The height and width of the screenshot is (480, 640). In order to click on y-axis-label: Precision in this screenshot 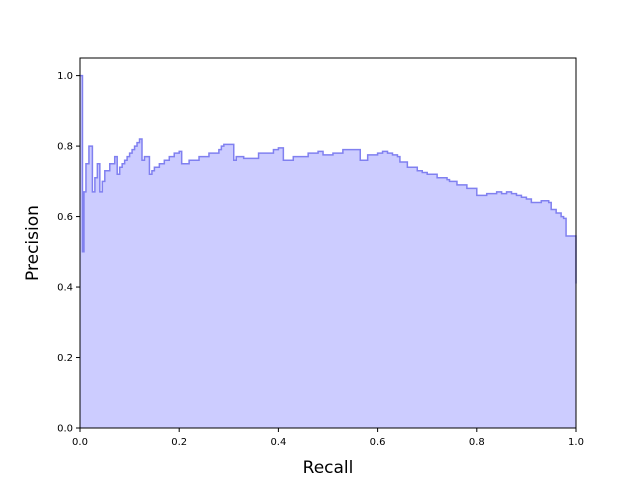, I will do `click(33, 243)`.